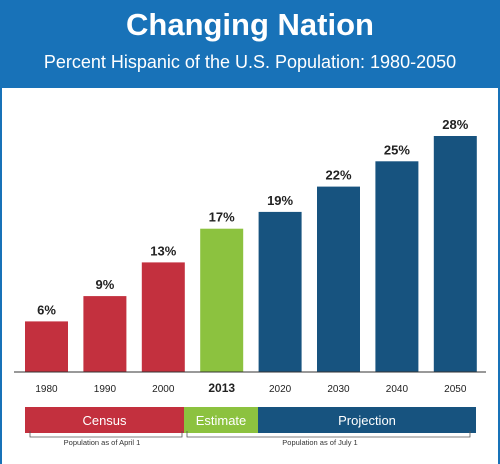 The image size is (500, 464). I want to click on data-label-1990: 9%, so click(105, 284).